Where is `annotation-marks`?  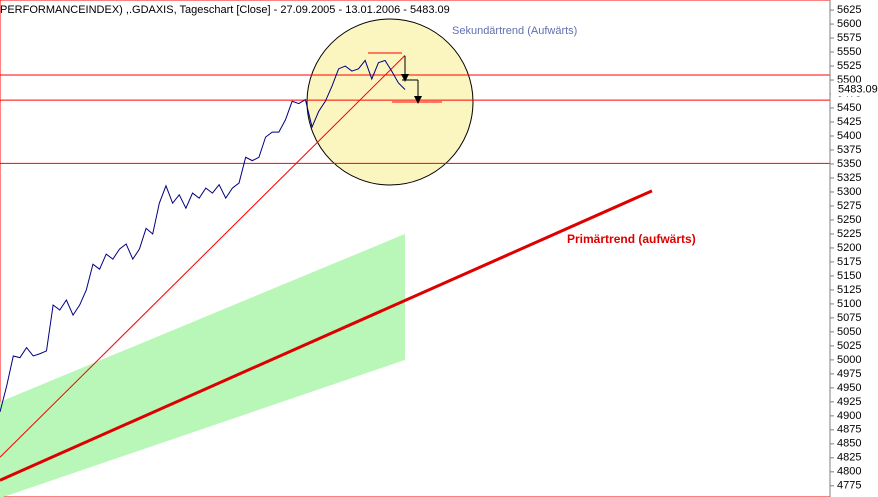
annotation-marks is located at coordinates (405, 78).